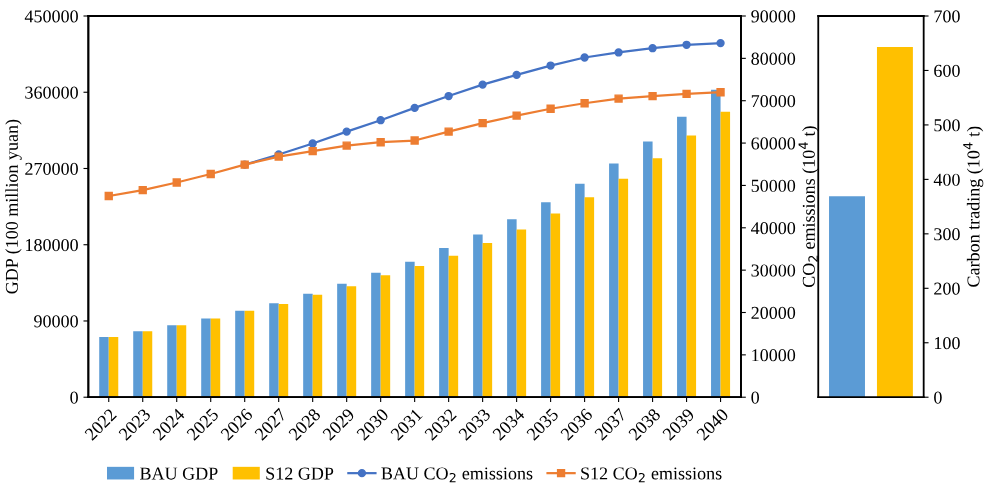  What do you see at coordinates (773, 228) in the screenshot?
I see `y2-tick-label: 40000` at bounding box center [773, 228].